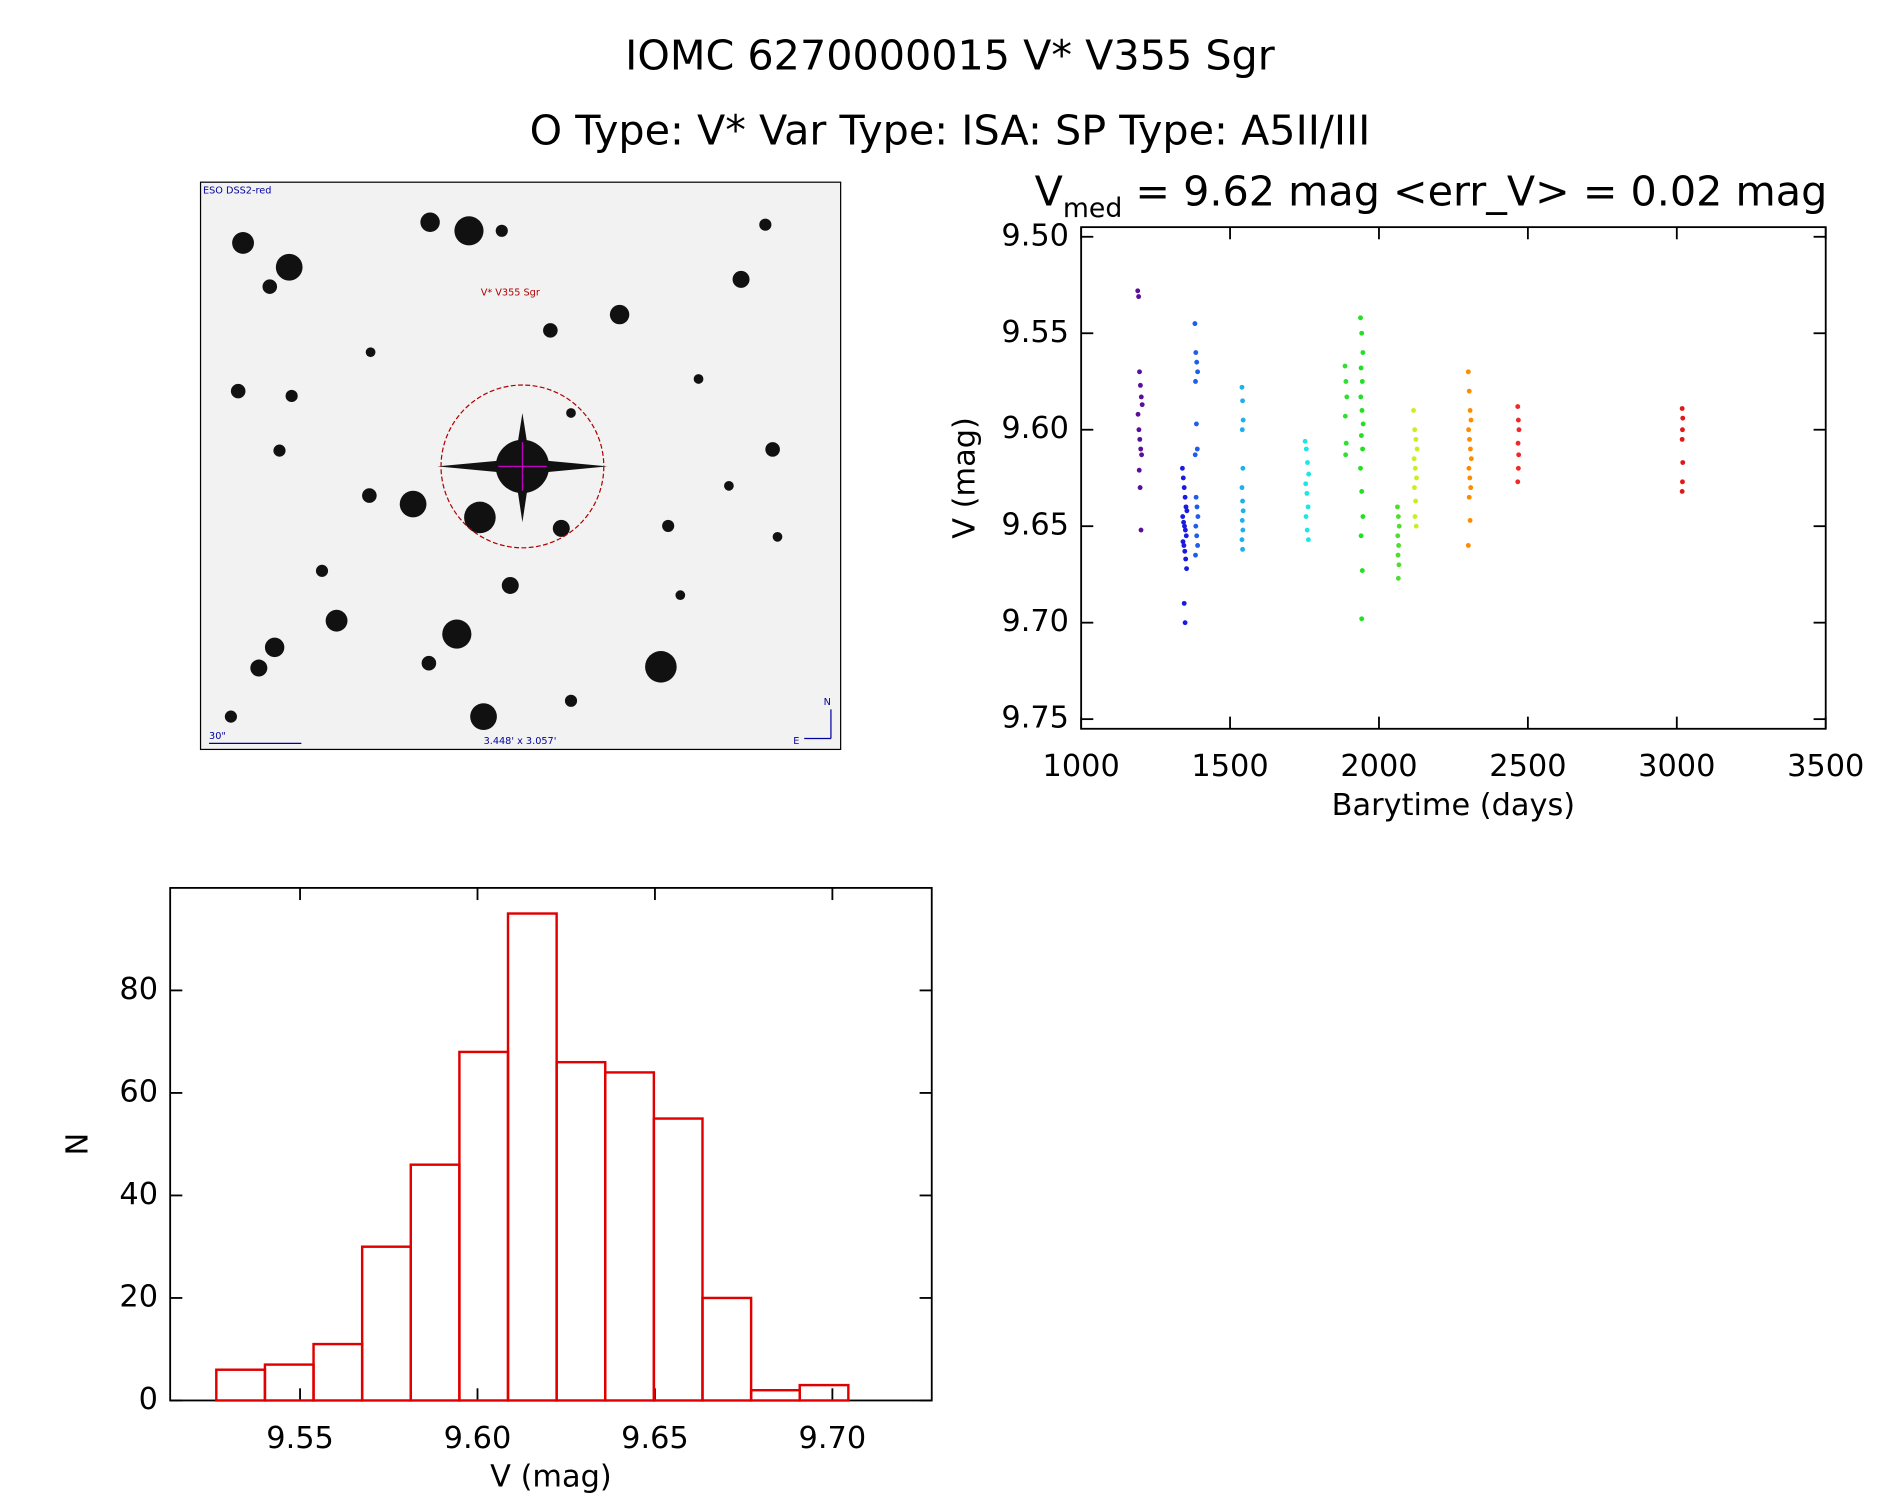 The width and height of the screenshot is (1889, 1494). Describe the element at coordinates (1378, 766) in the screenshot. I see `x-tick-label: 2000` at that location.